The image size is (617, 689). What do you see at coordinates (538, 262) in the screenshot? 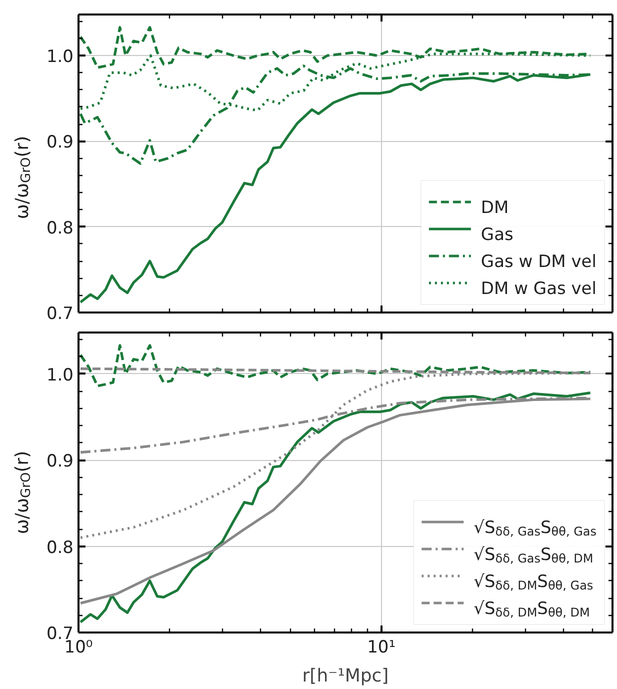
I see `legend-label: Gas w DM vel` at bounding box center [538, 262].